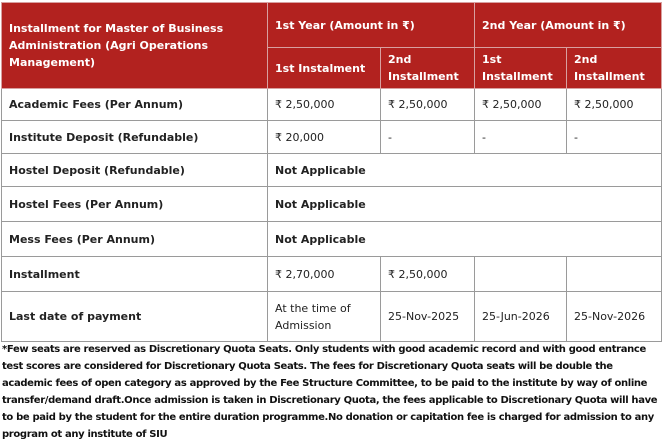  What do you see at coordinates (427, 316) in the screenshot?
I see `cell: 25-Nov-2025` at bounding box center [427, 316].